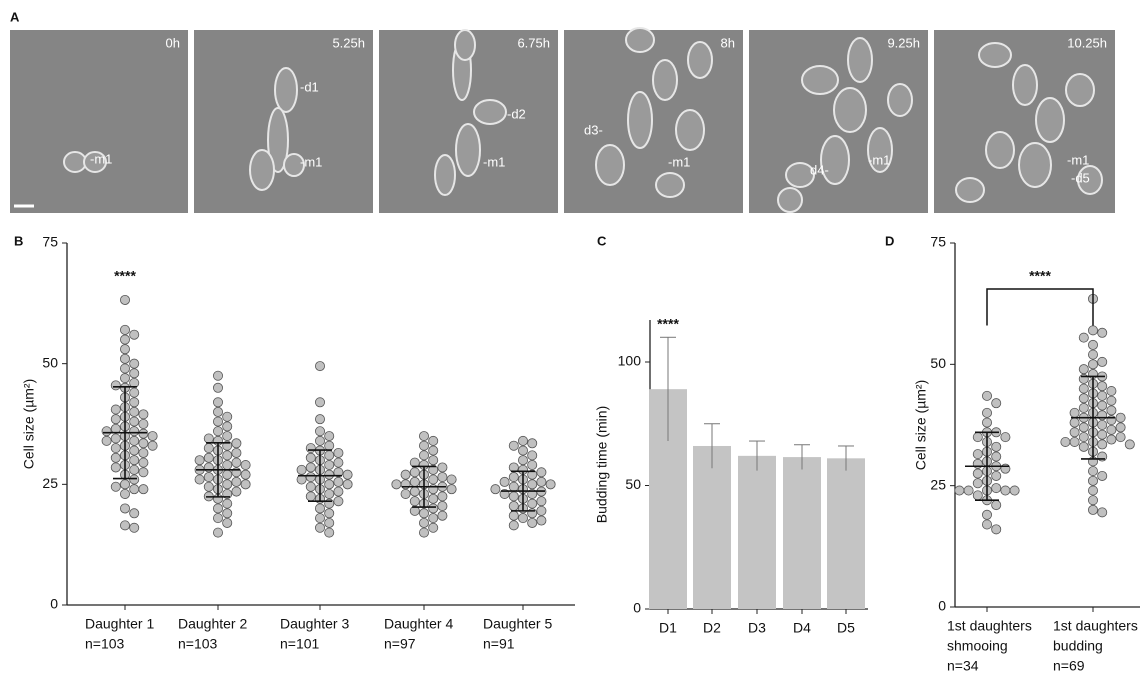 The image size is (1147, 673). I want to click on x-tick-label: shmooing, so click(977, 646).